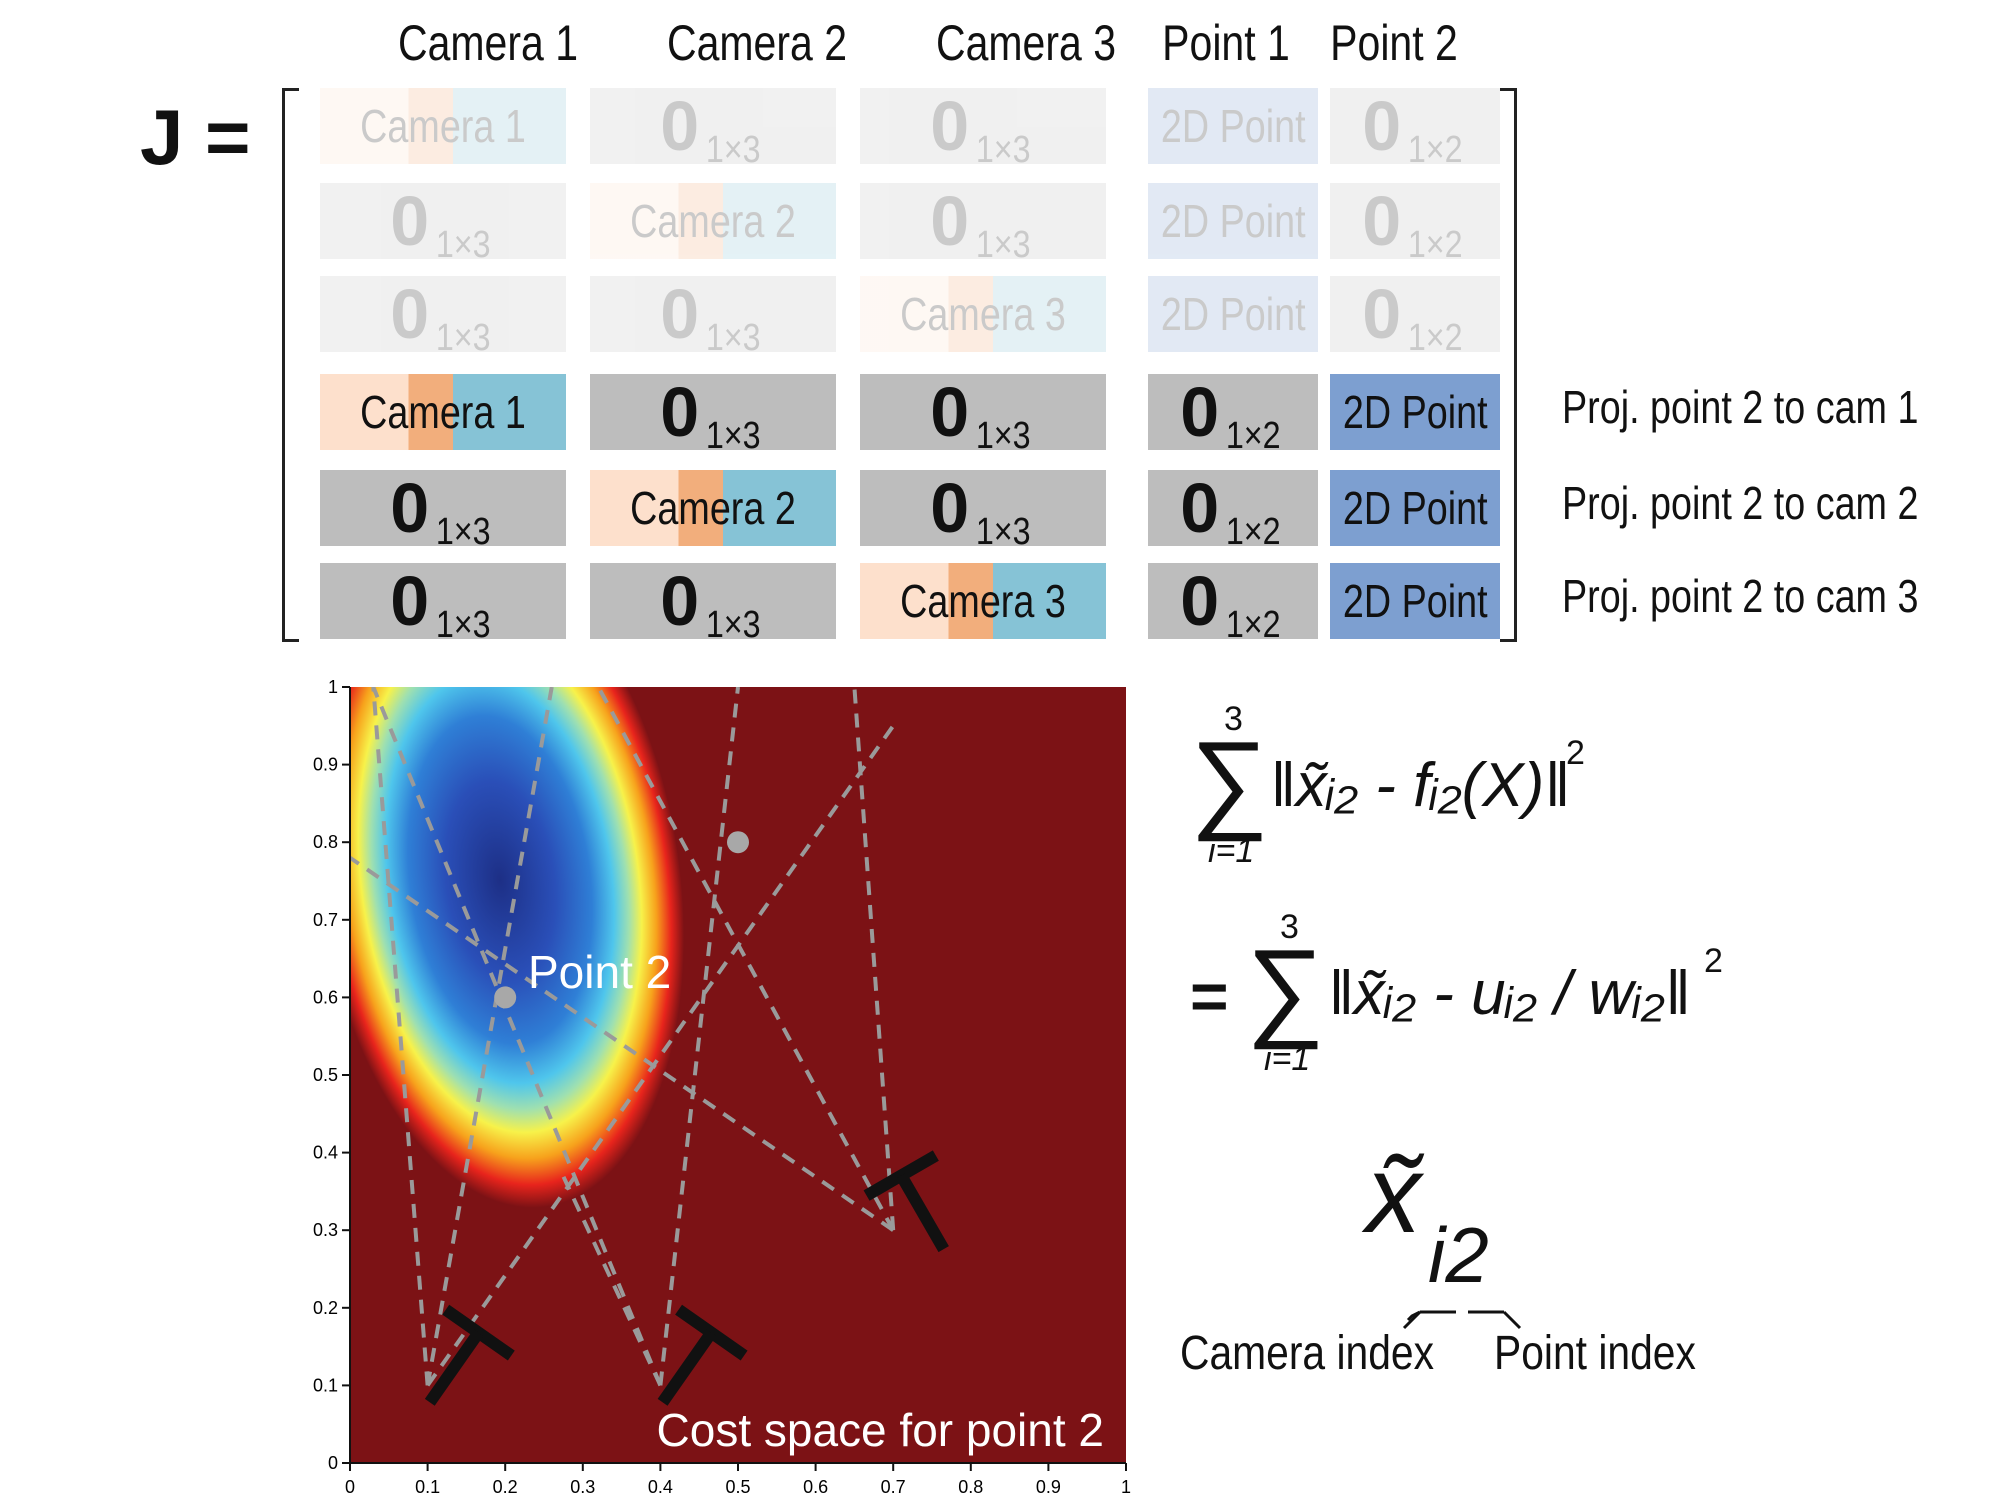 The width and height of the screenshot is (2000, 1500). Describe the element at coordinates (880, 1430) in the screenshot. I see `plot-caption: Cost space for point 2` at that location.